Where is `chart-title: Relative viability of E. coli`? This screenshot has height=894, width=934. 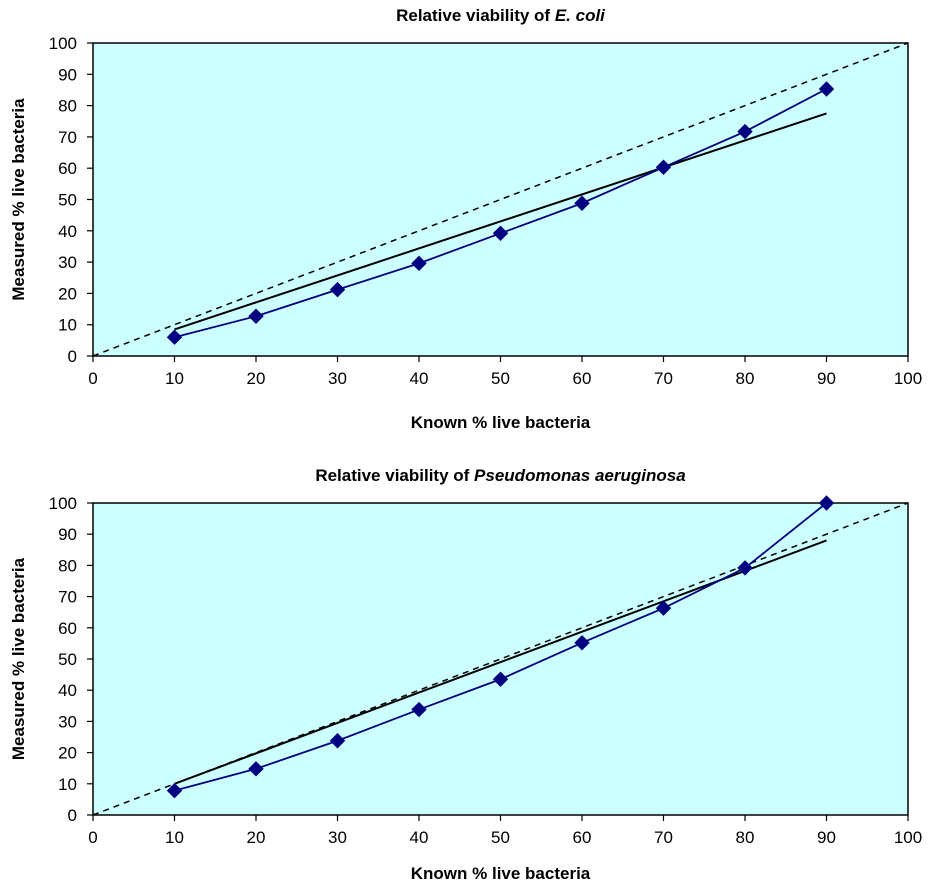
chart-title: Relative viability of E. coli is located at coordinates (501, 15).